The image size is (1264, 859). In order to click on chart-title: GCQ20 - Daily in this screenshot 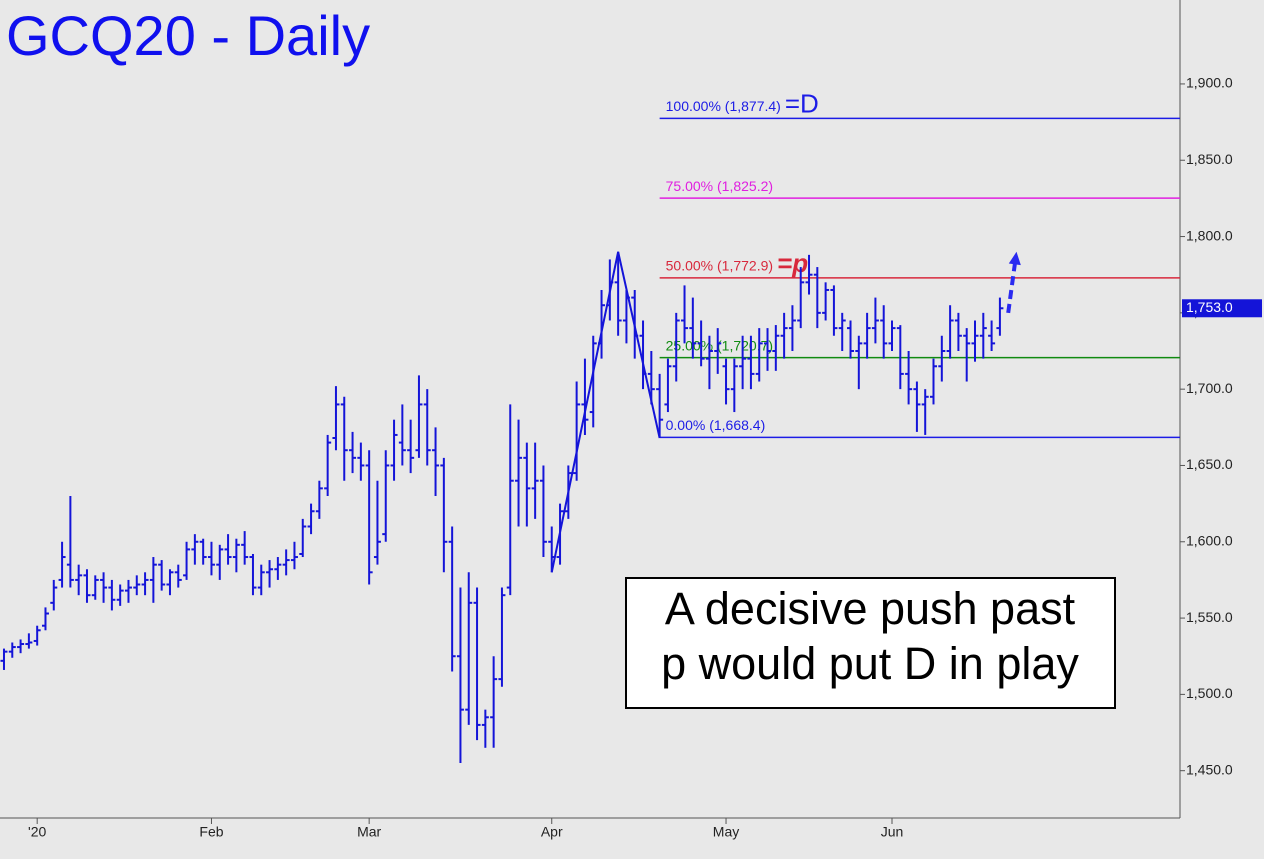, I will do `click(188, 35)`.